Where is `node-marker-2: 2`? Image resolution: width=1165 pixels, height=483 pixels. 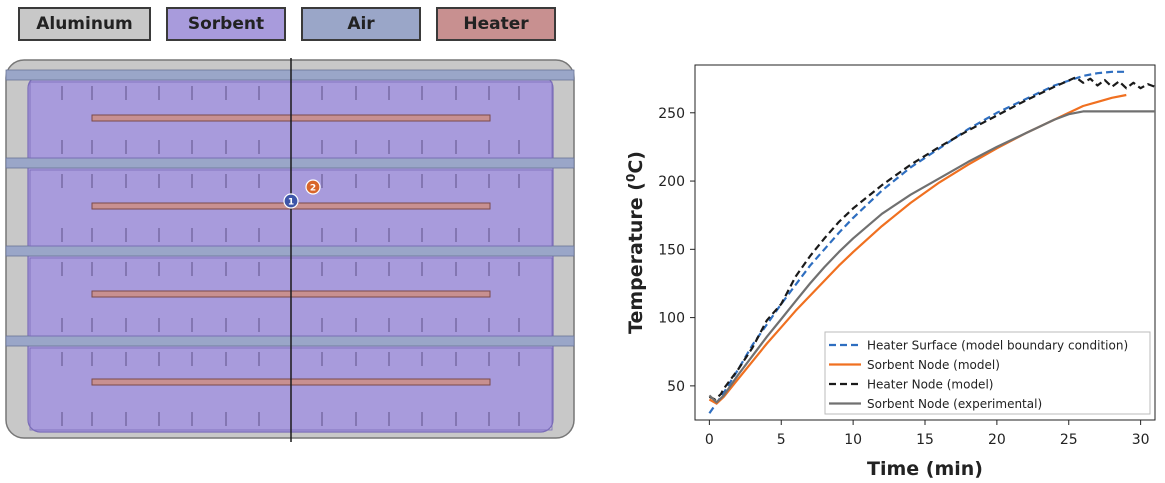 node-marker-2: 2 is located at coordinates (313, 187).